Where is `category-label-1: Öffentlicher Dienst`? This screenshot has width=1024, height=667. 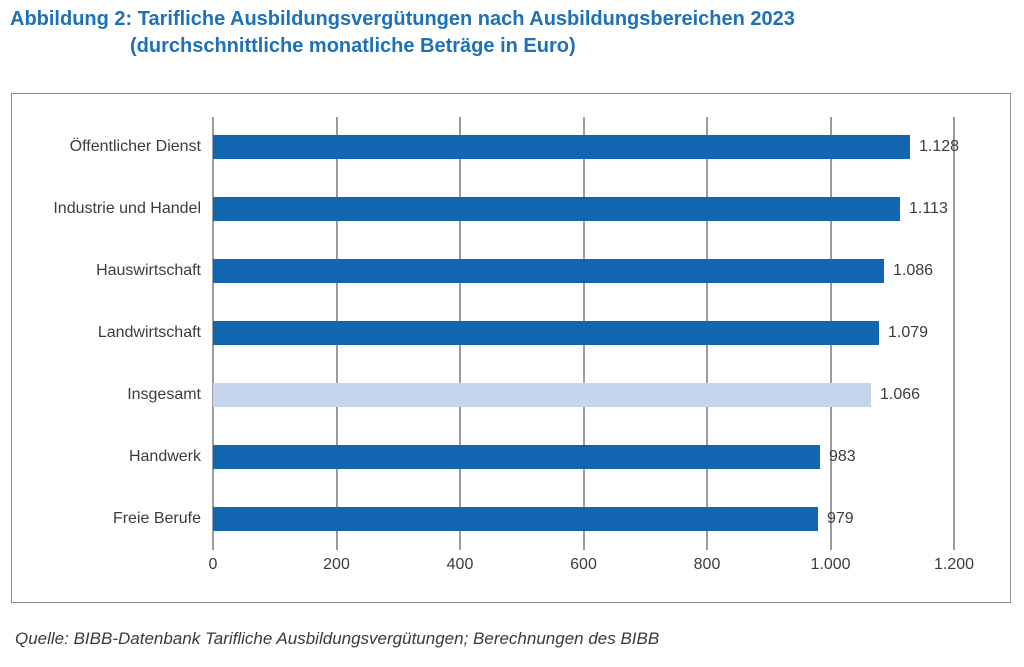
category-label-1: Öffentlicher Dienst is located at coordinates (135, 146).